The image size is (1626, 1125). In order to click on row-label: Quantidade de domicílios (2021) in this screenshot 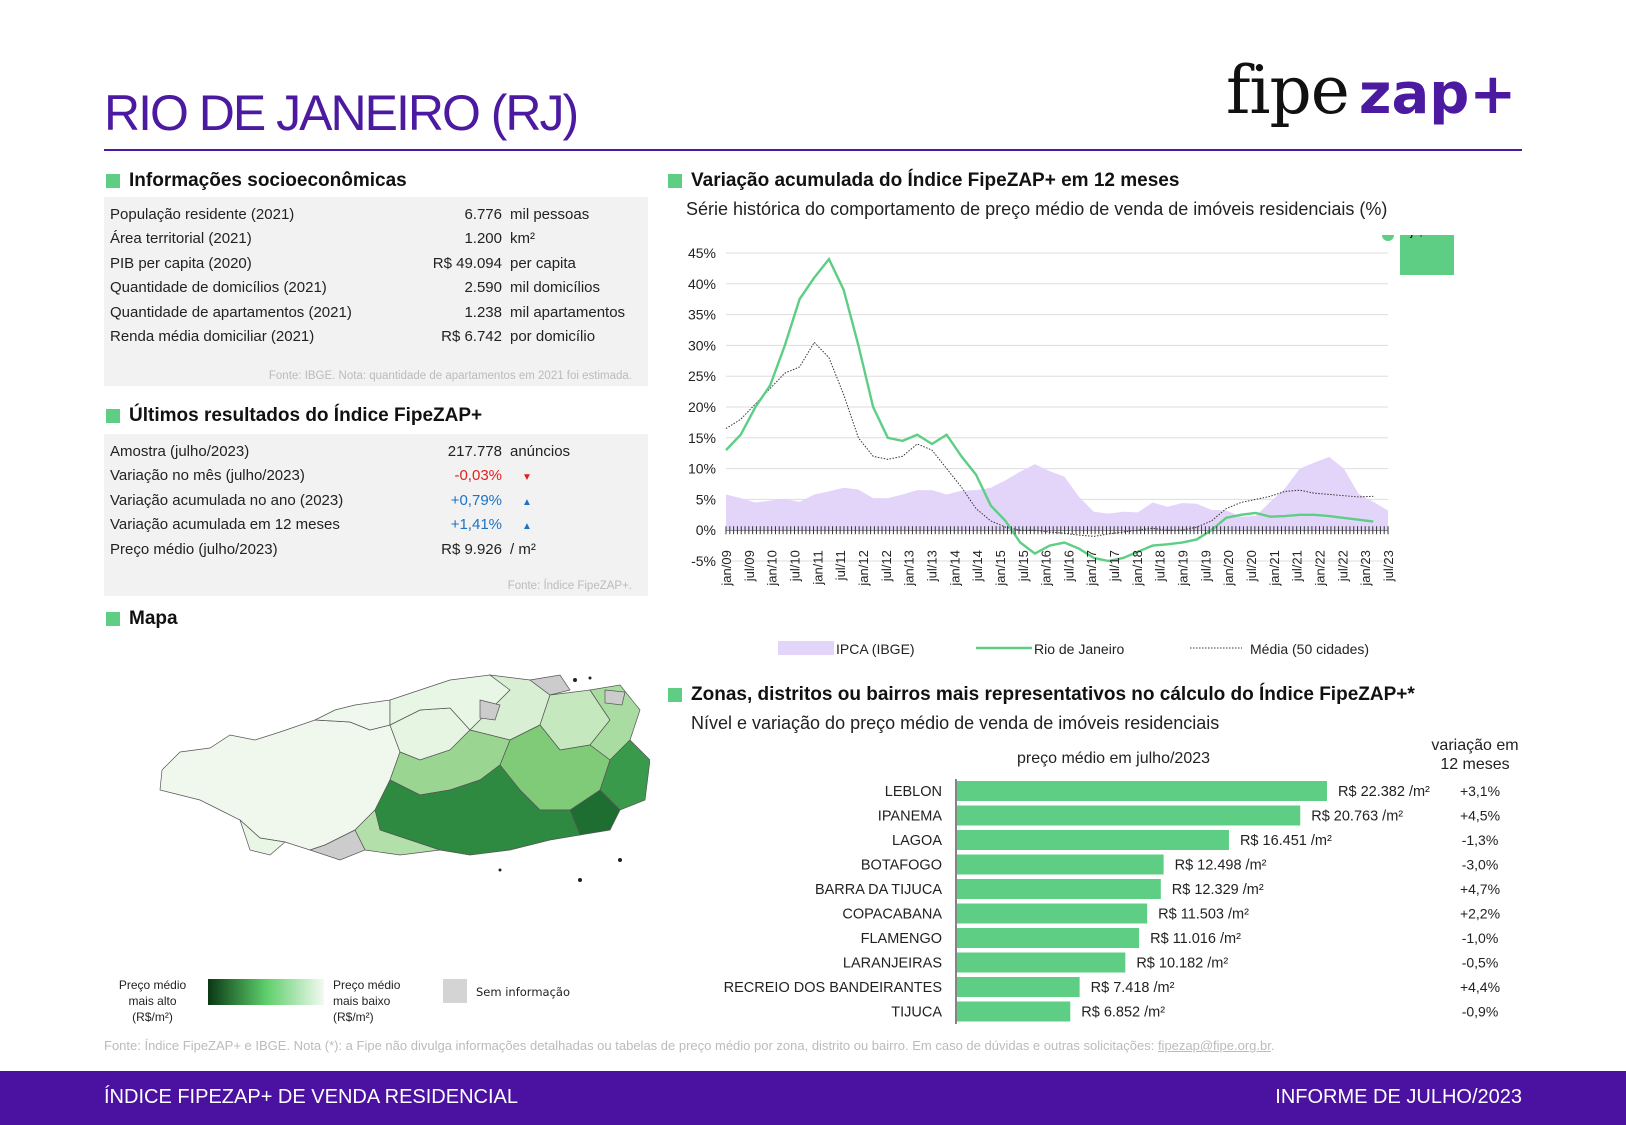, I will do `click(218, 287)`.